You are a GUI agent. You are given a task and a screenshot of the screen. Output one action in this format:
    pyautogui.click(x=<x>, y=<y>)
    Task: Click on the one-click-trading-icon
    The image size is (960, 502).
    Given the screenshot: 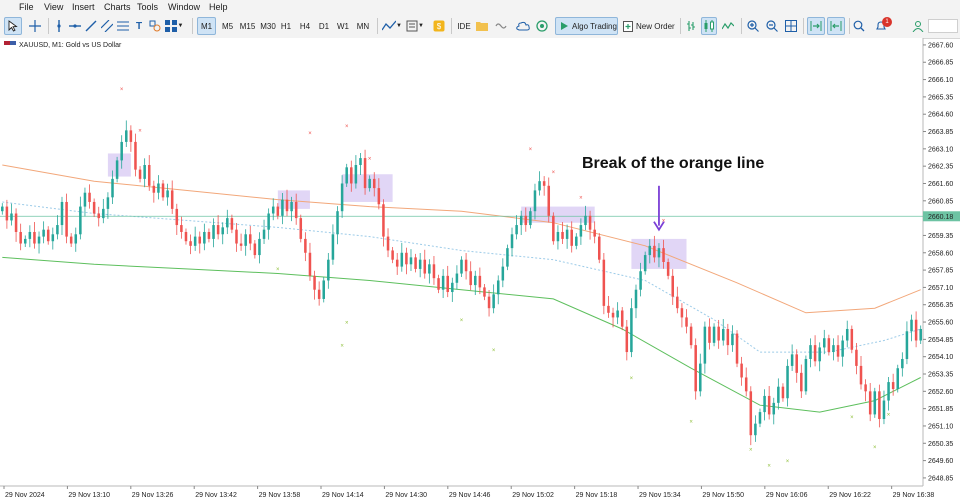 What is the action you would take?
    pyautogui.click(x=542, y=26)
    